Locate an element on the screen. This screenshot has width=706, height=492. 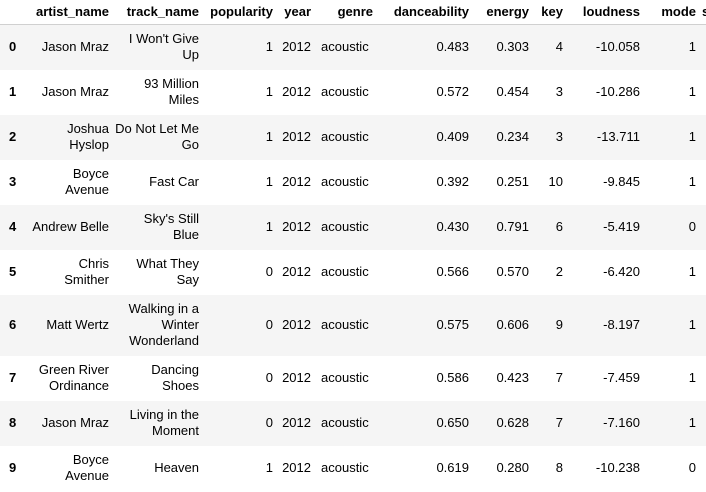
cell-artist-name: Andrew Belle is located at coordinates (70, 226).